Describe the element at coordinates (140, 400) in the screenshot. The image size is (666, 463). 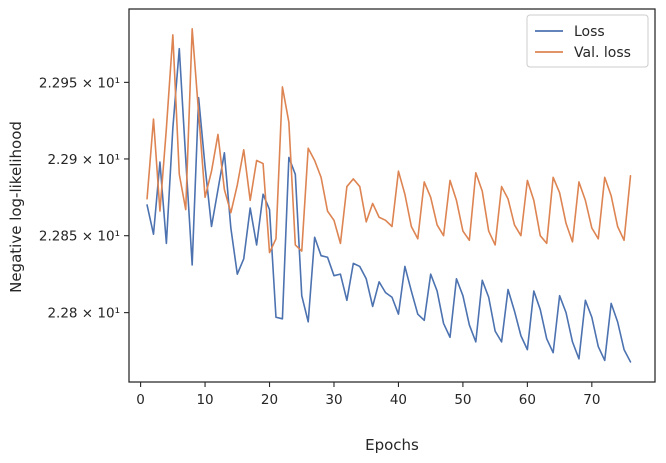
I see `x-tick-label: 0` at that location.